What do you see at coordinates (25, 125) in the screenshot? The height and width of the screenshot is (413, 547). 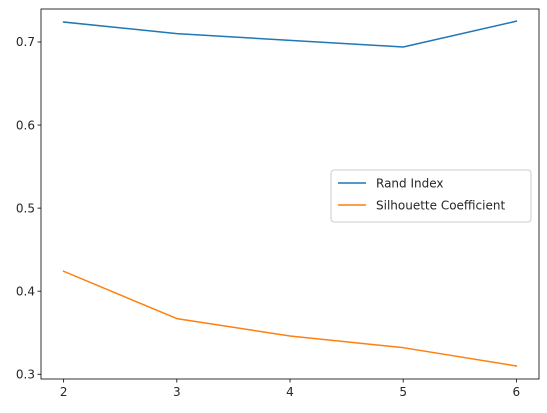 I see `y-tick-label: 0.6` at bounding box center [25, 125].